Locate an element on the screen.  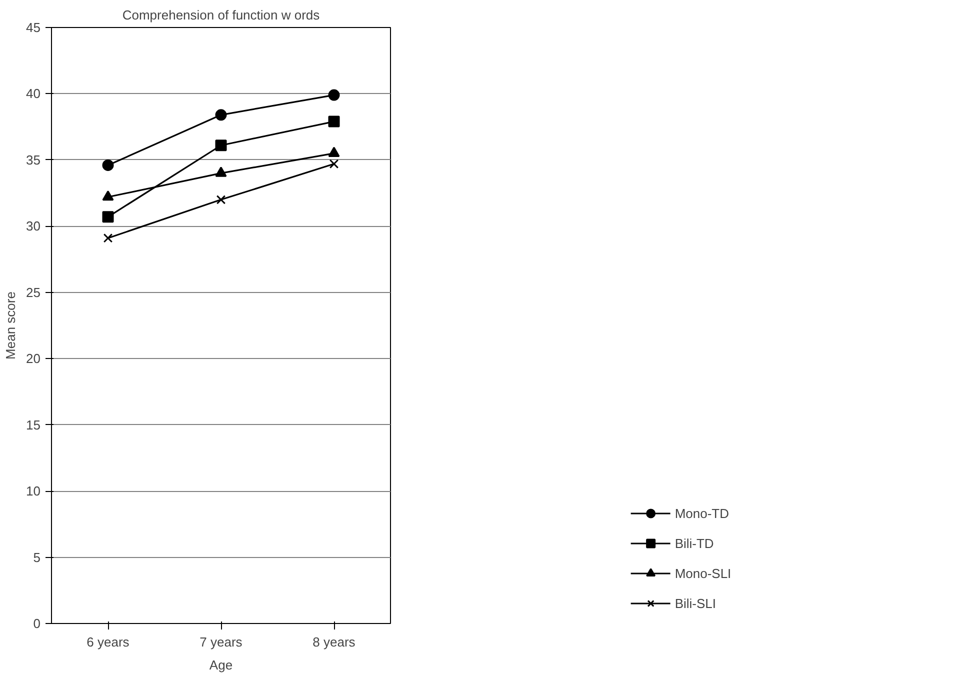
x-axis-title: Age is located at coordinates (221, 665).